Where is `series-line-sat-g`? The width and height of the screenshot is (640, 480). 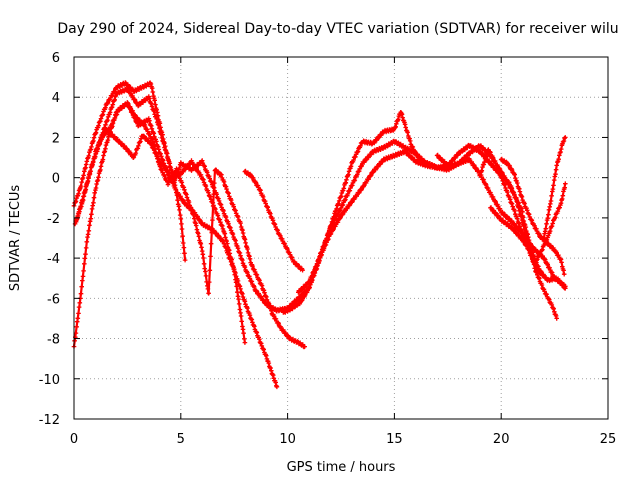 series-line-sat-g is located at coordinates (360, 212).